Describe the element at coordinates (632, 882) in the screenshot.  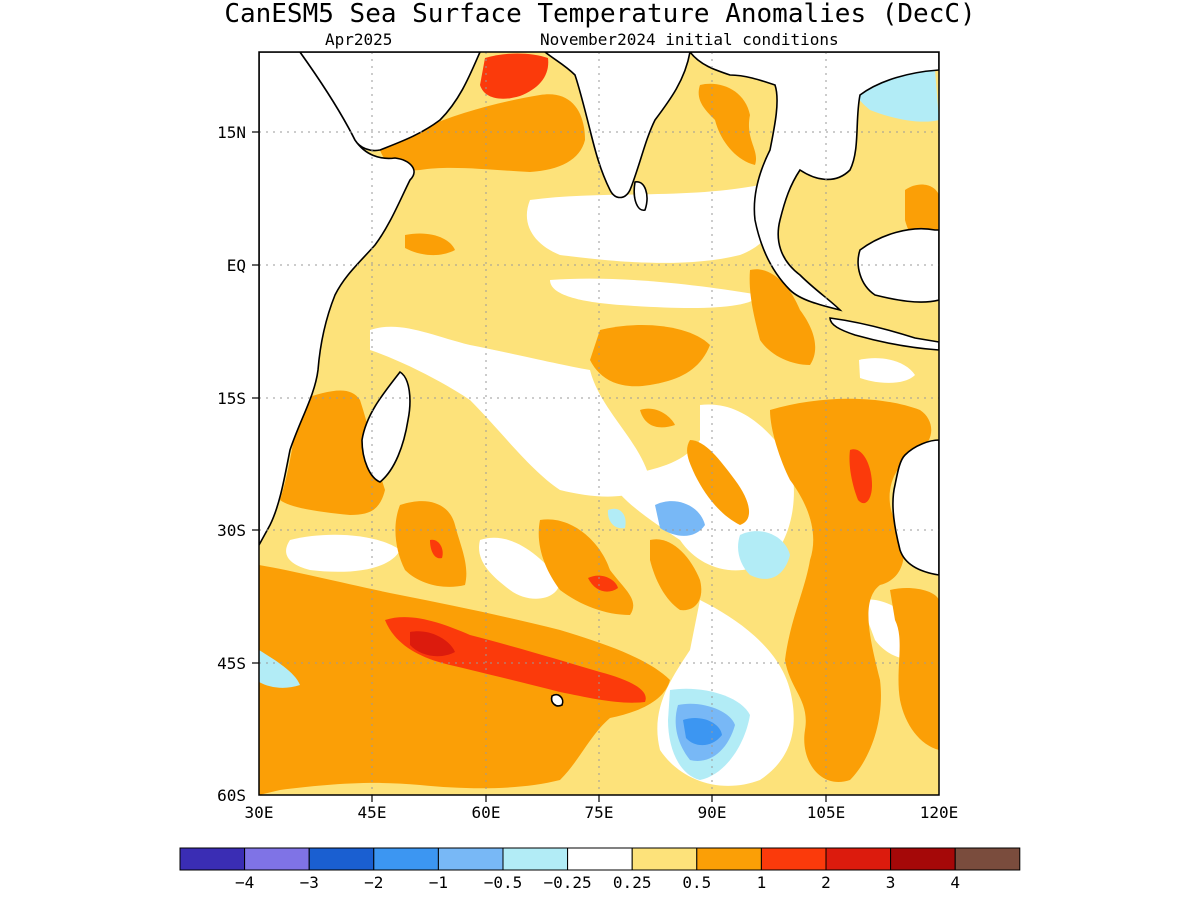
I see `colorbar-label: 0.25` at that location.